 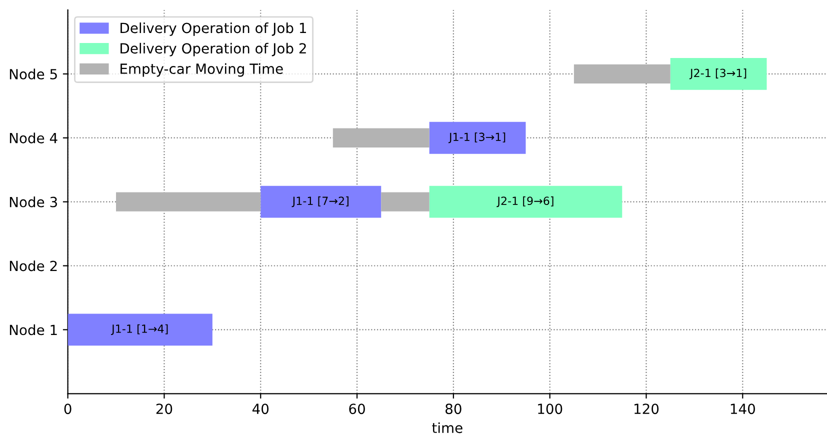 What do you see at coordinates (201, 70) in the screenshot?
I see `legend-label: Empty-car Moving Time` at bounding box center [201, 70].